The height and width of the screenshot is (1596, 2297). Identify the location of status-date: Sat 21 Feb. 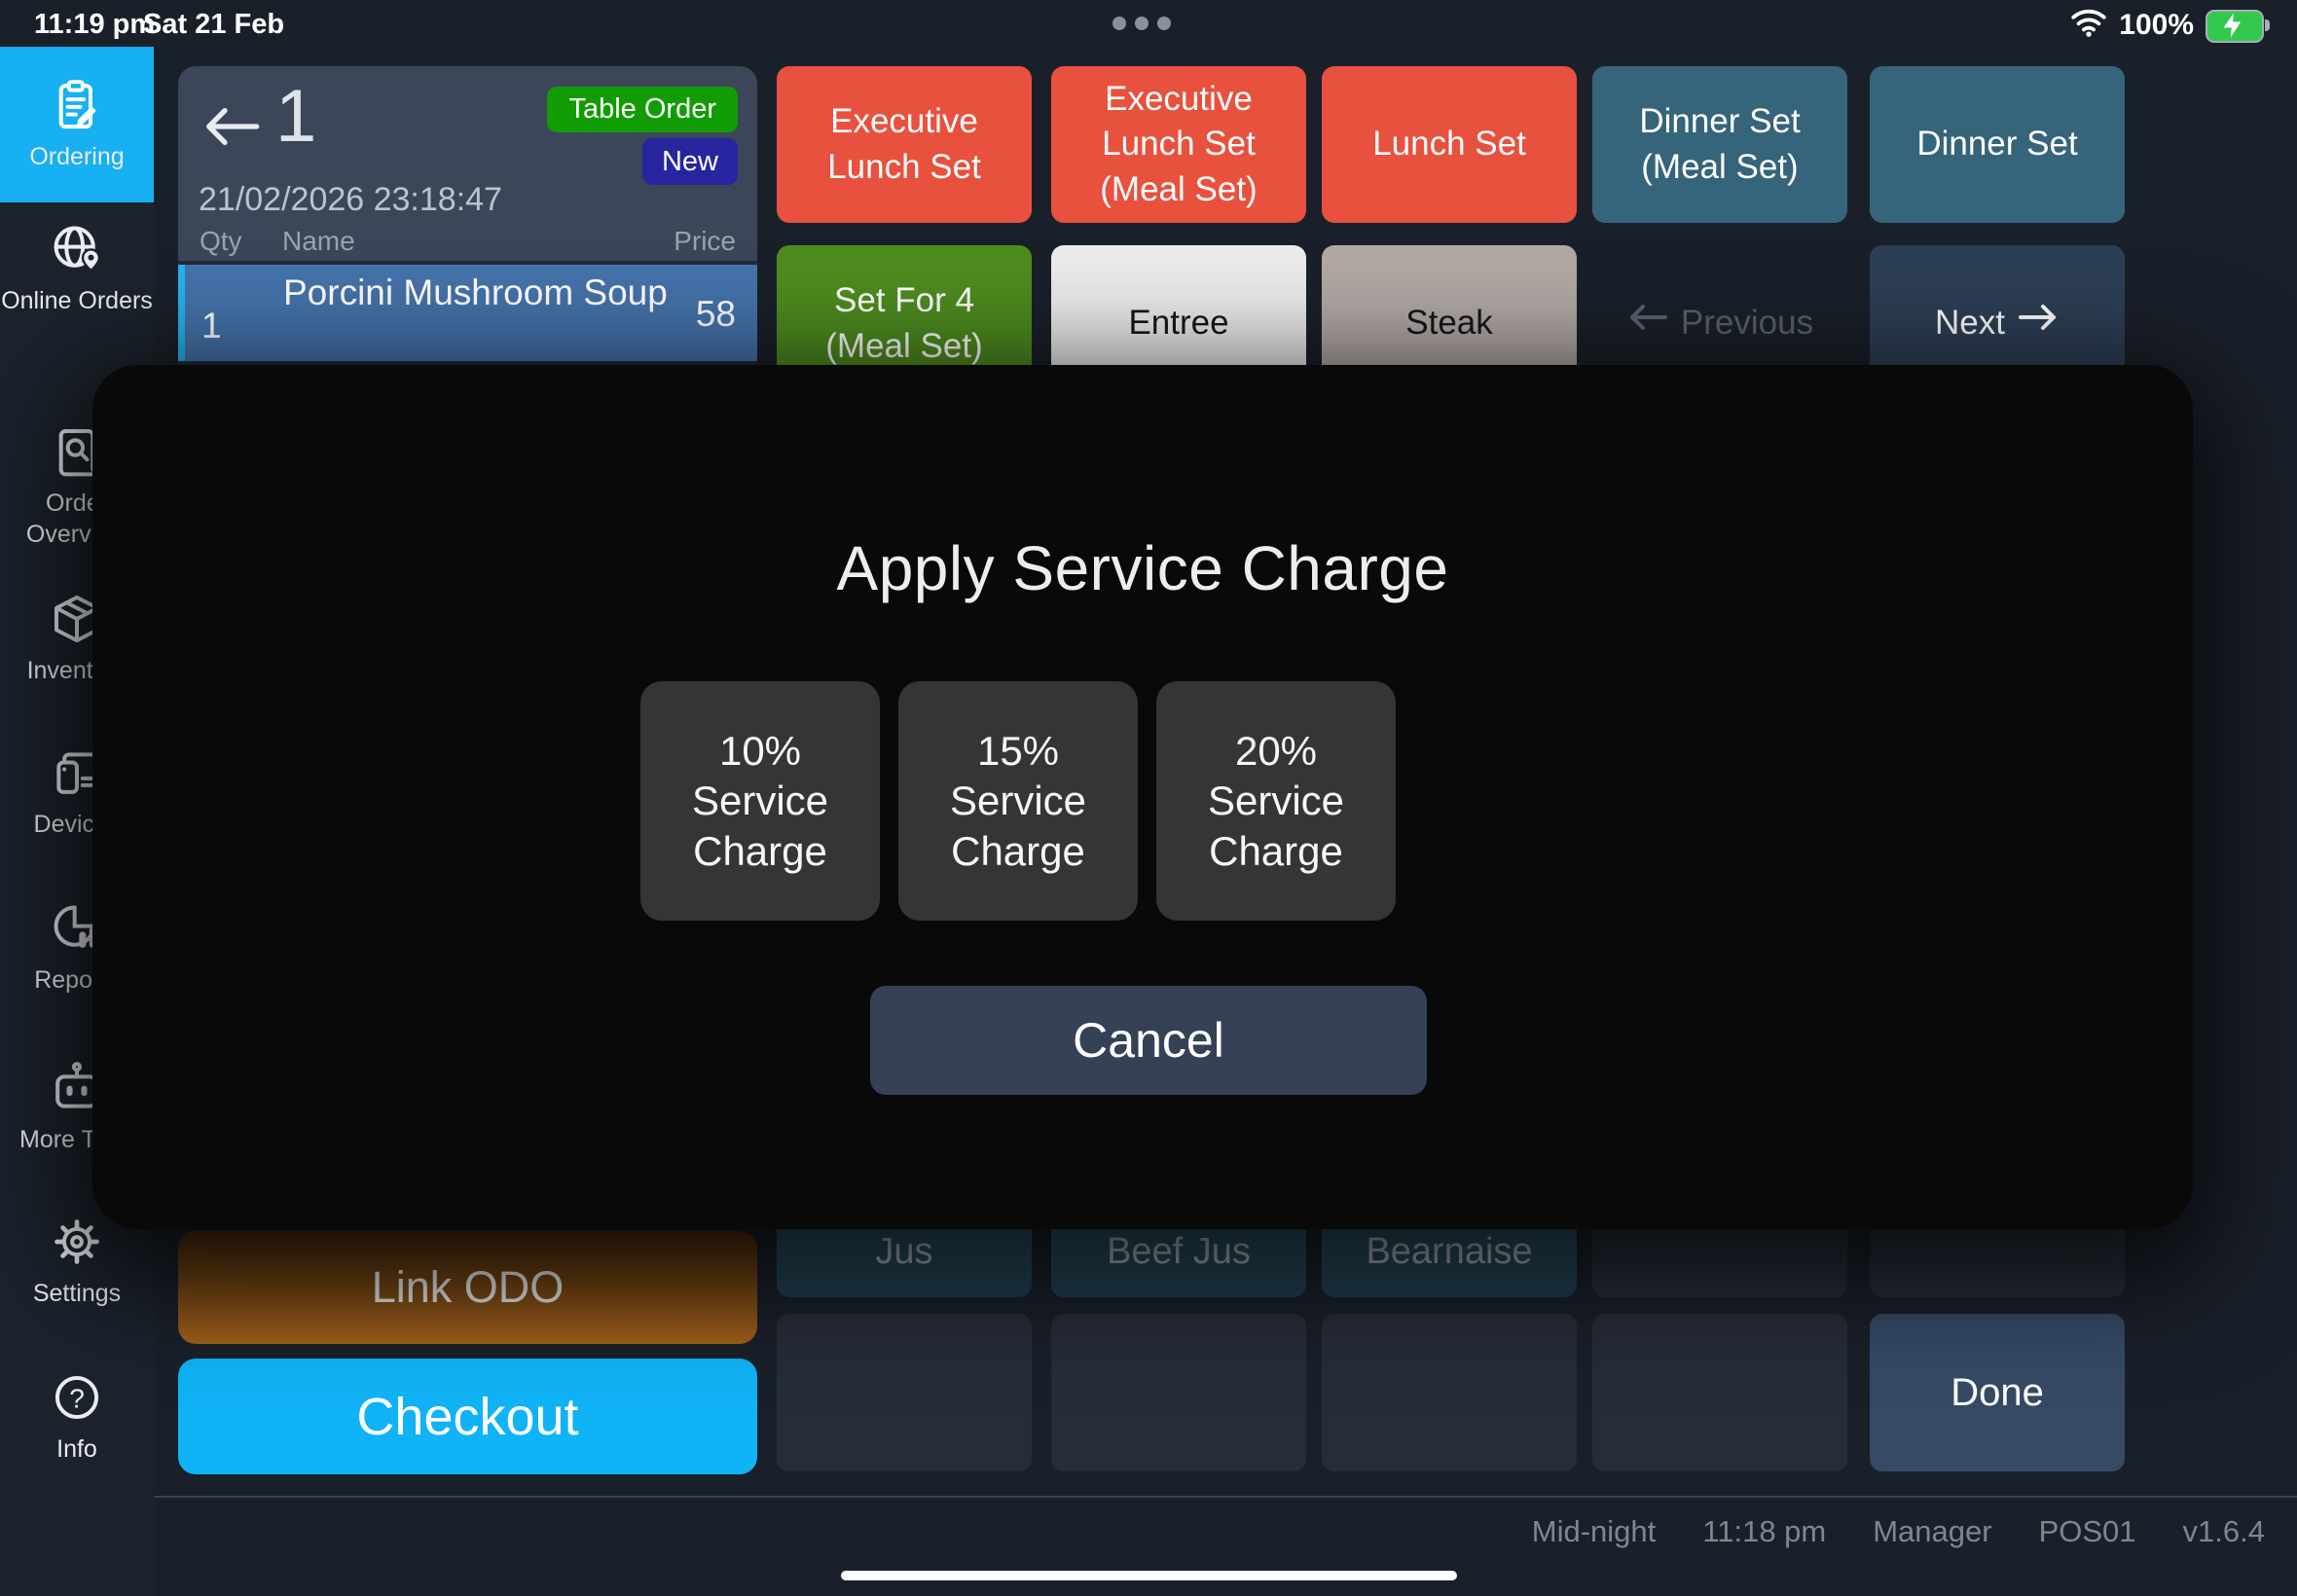
(214, 24).